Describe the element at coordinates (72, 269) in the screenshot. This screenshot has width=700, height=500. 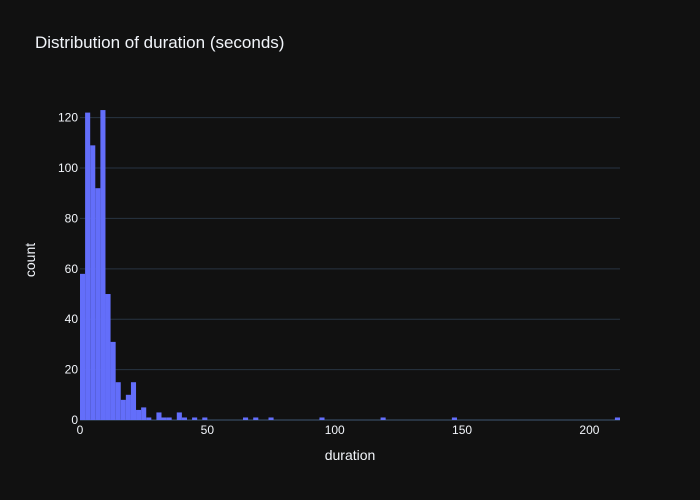
I see `y-tick-label: 60` at that location.